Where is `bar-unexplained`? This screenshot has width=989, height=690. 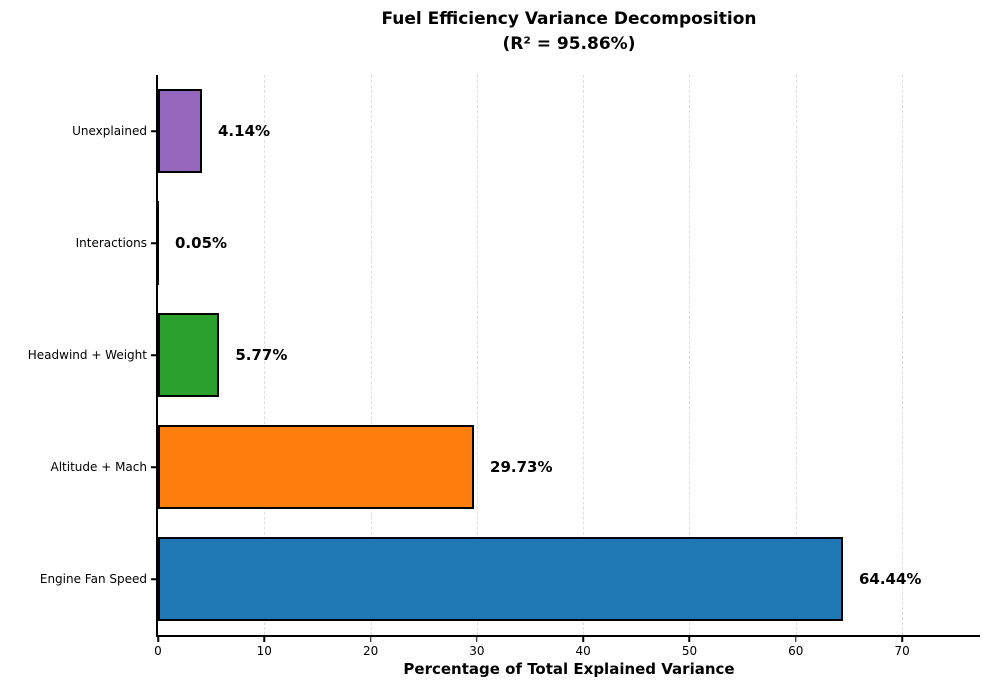 bar-unexplained is located at coordinates (180, 131).